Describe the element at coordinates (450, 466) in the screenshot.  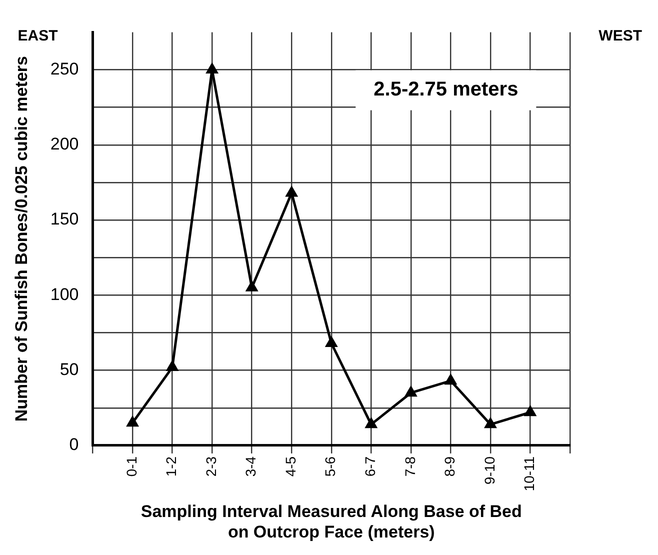
I see `x-tick-label: 8-9` at that location.